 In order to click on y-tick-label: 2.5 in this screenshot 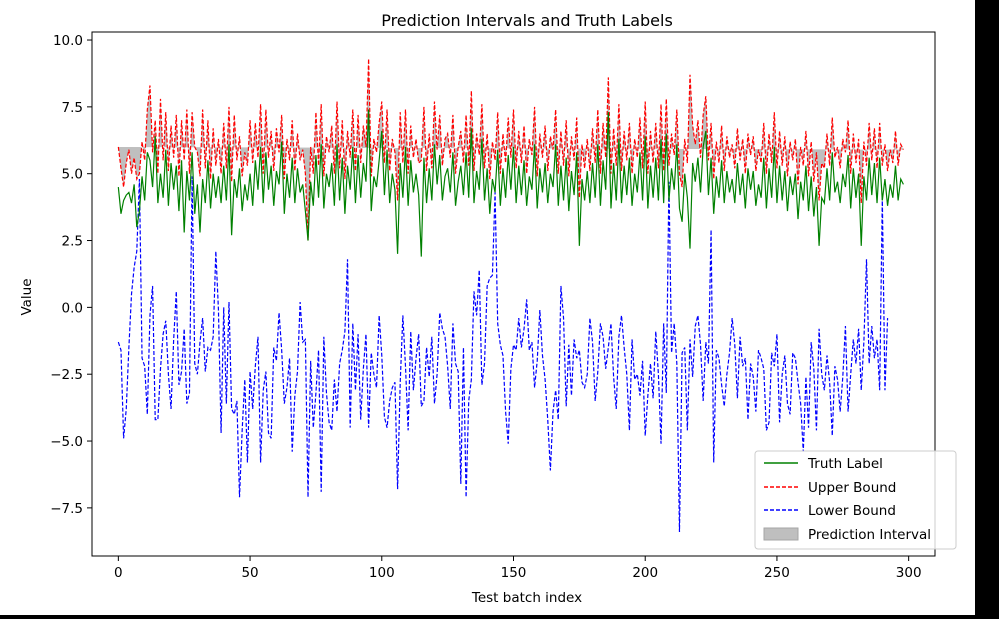, I will do `click(72, 242)`.